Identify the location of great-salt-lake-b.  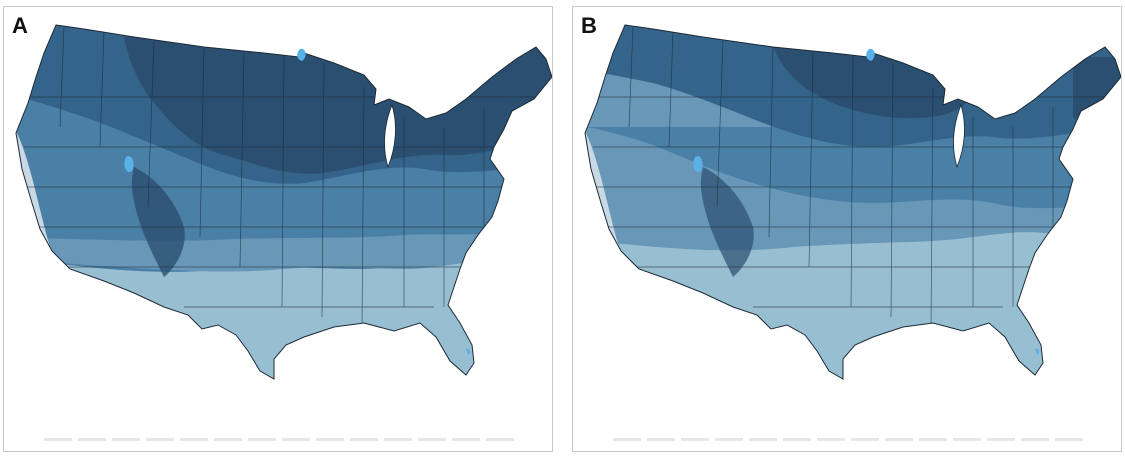
(698, 164).